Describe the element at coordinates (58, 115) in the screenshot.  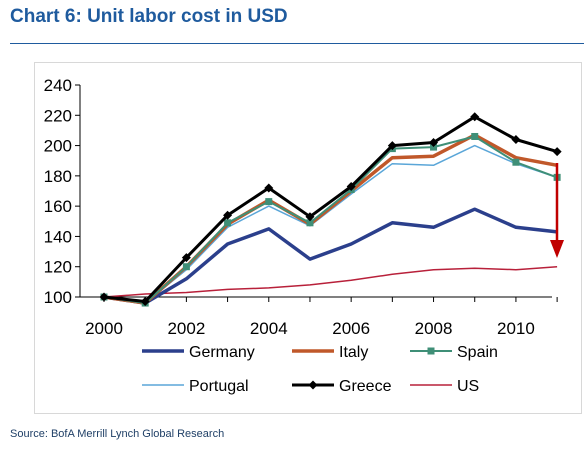
I see `y-tick-label: 220` at that location.